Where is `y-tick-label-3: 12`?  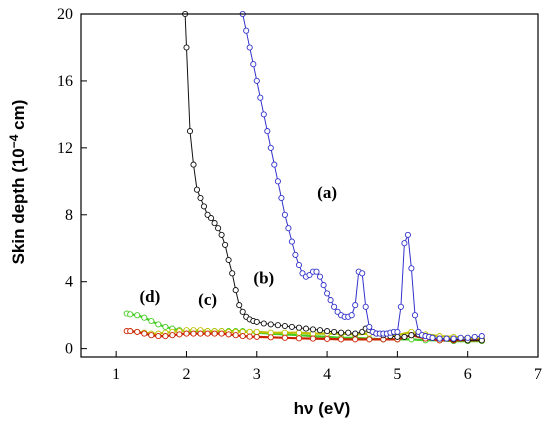 y-tick-label-3: 12 is located at coordinates (65, 148).